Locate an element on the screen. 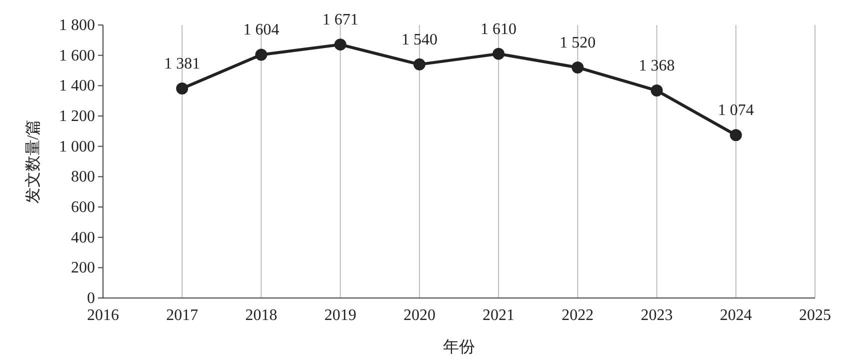 Image resolution: width=846 pixels, height=360 pixels. x-tick-label: 2016 is located at coordinates (103, 315).